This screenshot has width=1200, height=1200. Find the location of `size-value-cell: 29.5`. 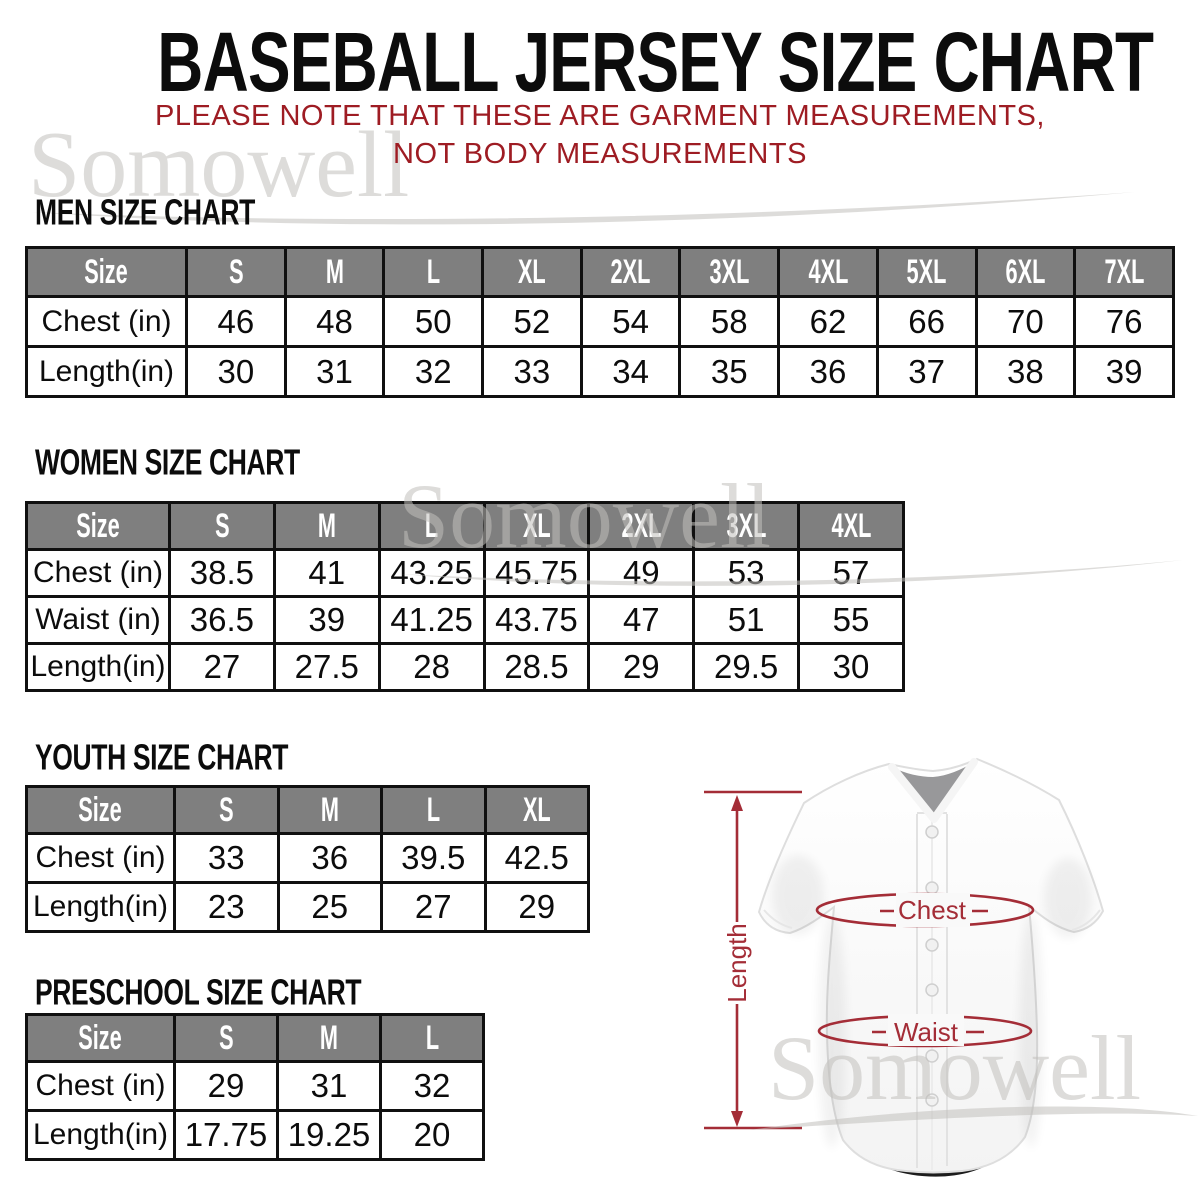

size-value-cell: 29.5 is located at coordinates (746, 667).